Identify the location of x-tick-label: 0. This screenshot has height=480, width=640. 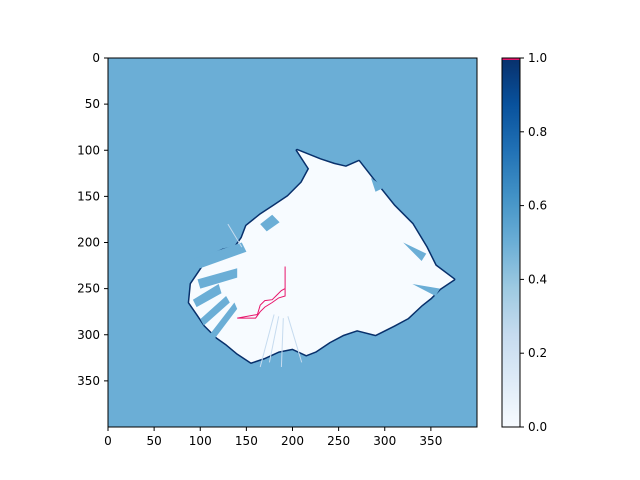
(108, 441).